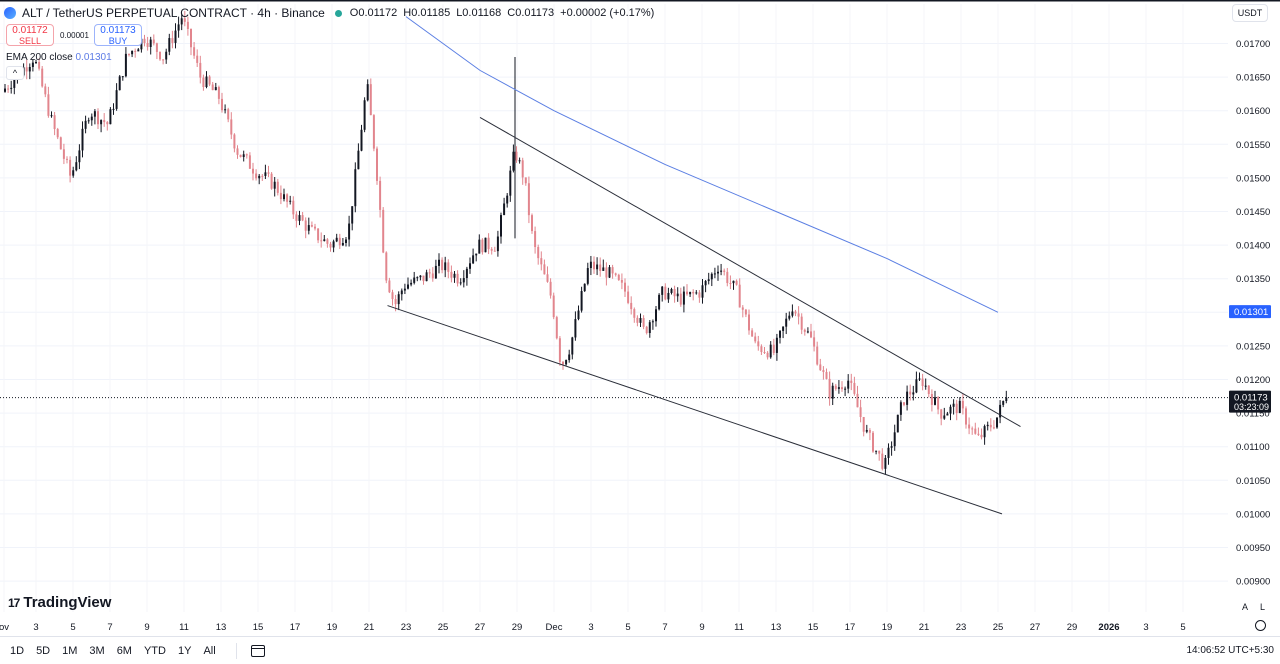 The height and width of the screenshot is (664, 1280). I want to click on range-6m-button: 6M, so click(124, 650).